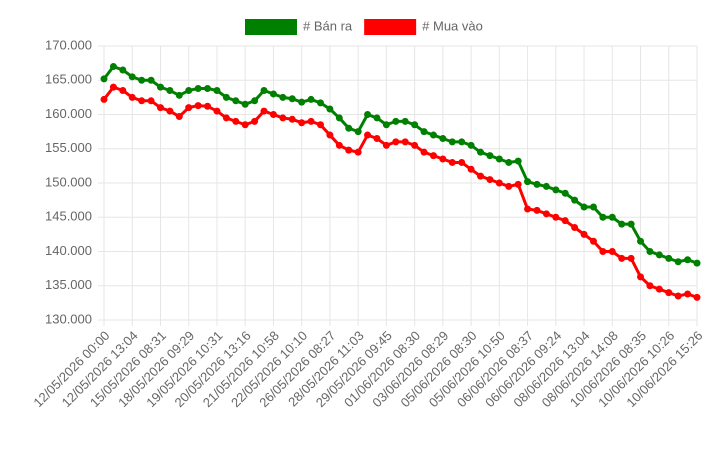 The image size is (720, 451). I want to click on y-tick-label: 140.000, so click(68, 250).